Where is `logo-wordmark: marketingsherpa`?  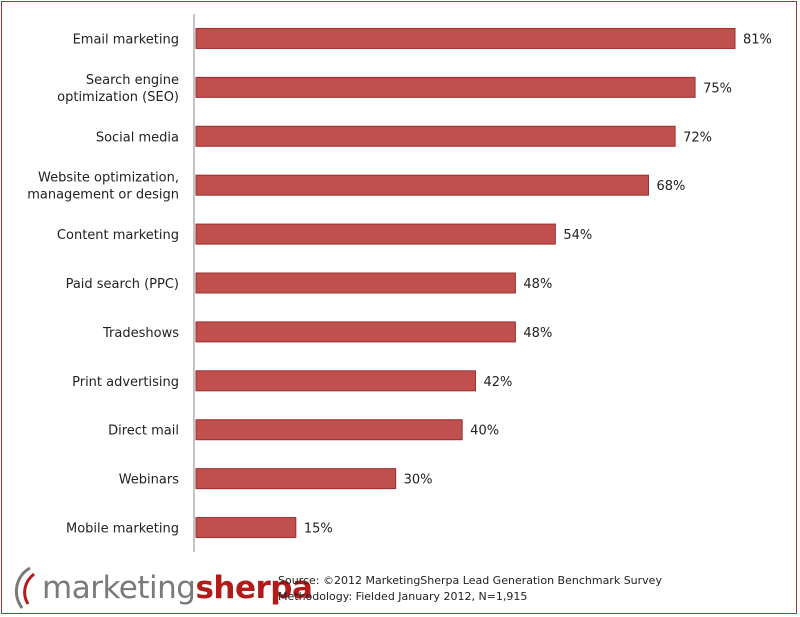 logo-wordmark: marketingsherpa is located at coordinates (177, 588).